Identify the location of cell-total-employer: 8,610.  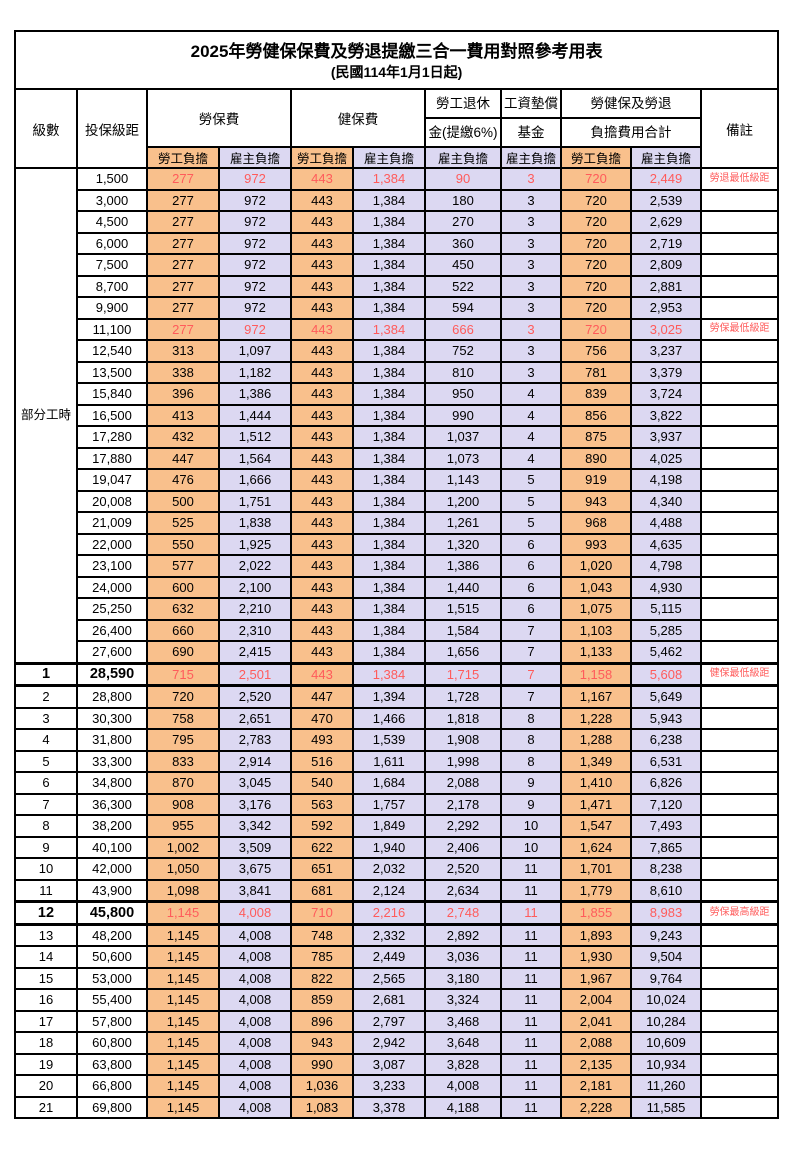
(666, 890).